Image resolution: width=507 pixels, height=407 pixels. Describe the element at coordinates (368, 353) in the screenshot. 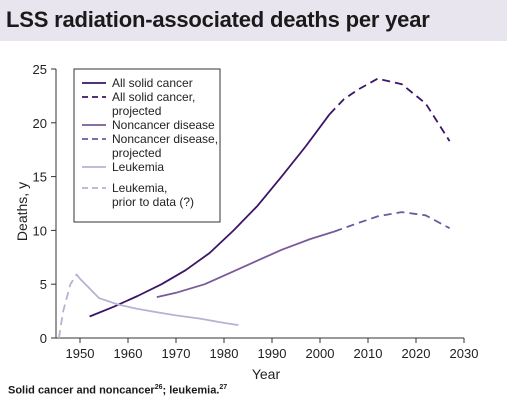

I see `x-tick-label: 2010` at that location.